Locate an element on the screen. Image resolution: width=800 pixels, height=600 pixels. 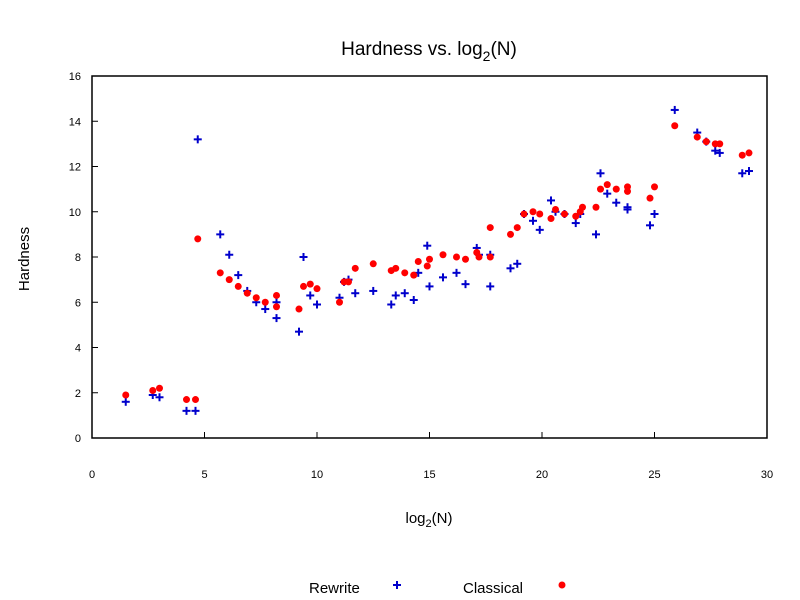
y-tick-label: 10 is located at coordinates (75, 213).